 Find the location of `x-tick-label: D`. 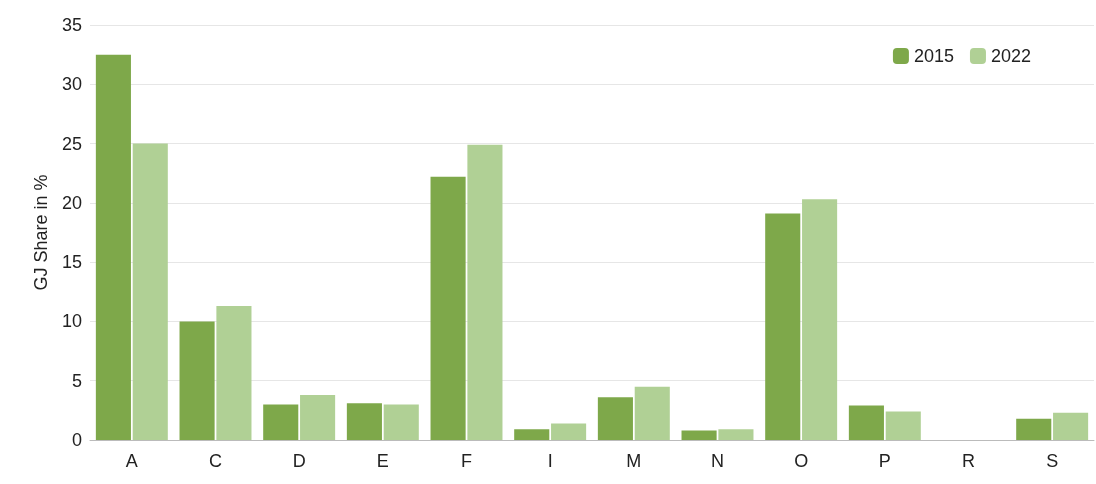

x-tick-label: D is located at coordinates (299, 461).